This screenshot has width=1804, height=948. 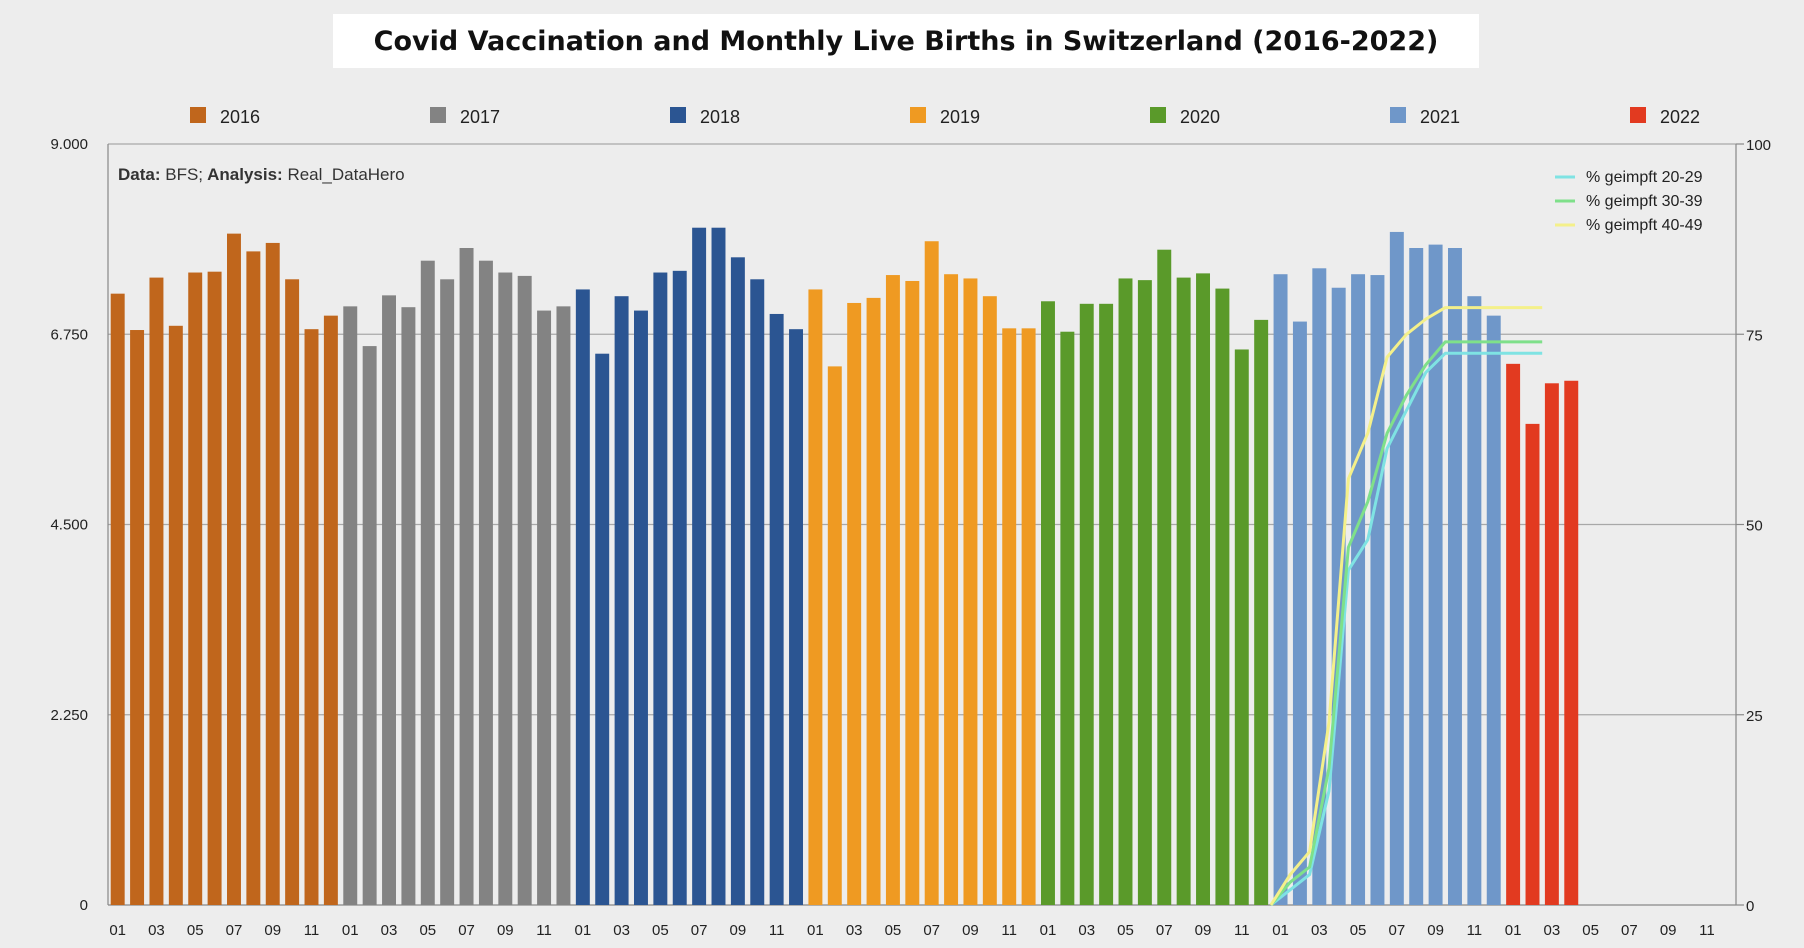 What do you see at coordinates (69, 144) in the screenshot?
I see `left-axis-tick-label: 9.000` at bounding box center [69, 144].